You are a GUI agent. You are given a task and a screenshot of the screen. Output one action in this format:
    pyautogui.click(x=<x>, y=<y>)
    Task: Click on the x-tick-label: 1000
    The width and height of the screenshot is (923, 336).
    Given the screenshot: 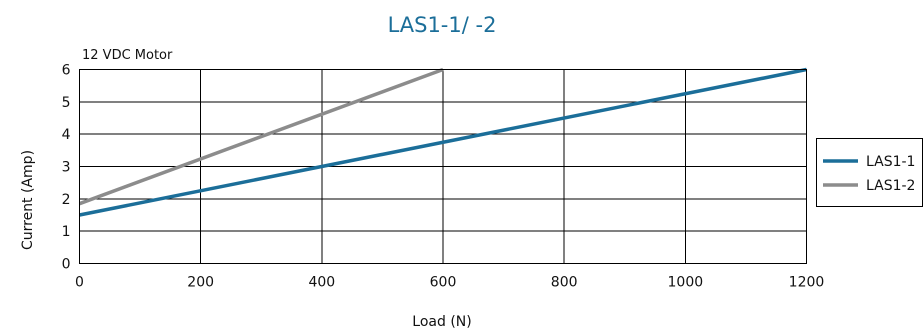 What is the action you would take?
    pyautogui.click(x=686, y=283)
    